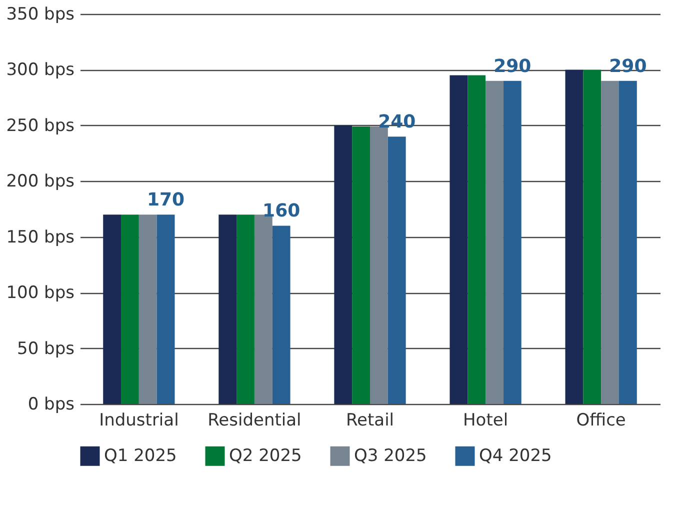  Describe the element at coordinates (40, 70) in the screenshot. I see `y-tick-label: 300 bps` at that location.